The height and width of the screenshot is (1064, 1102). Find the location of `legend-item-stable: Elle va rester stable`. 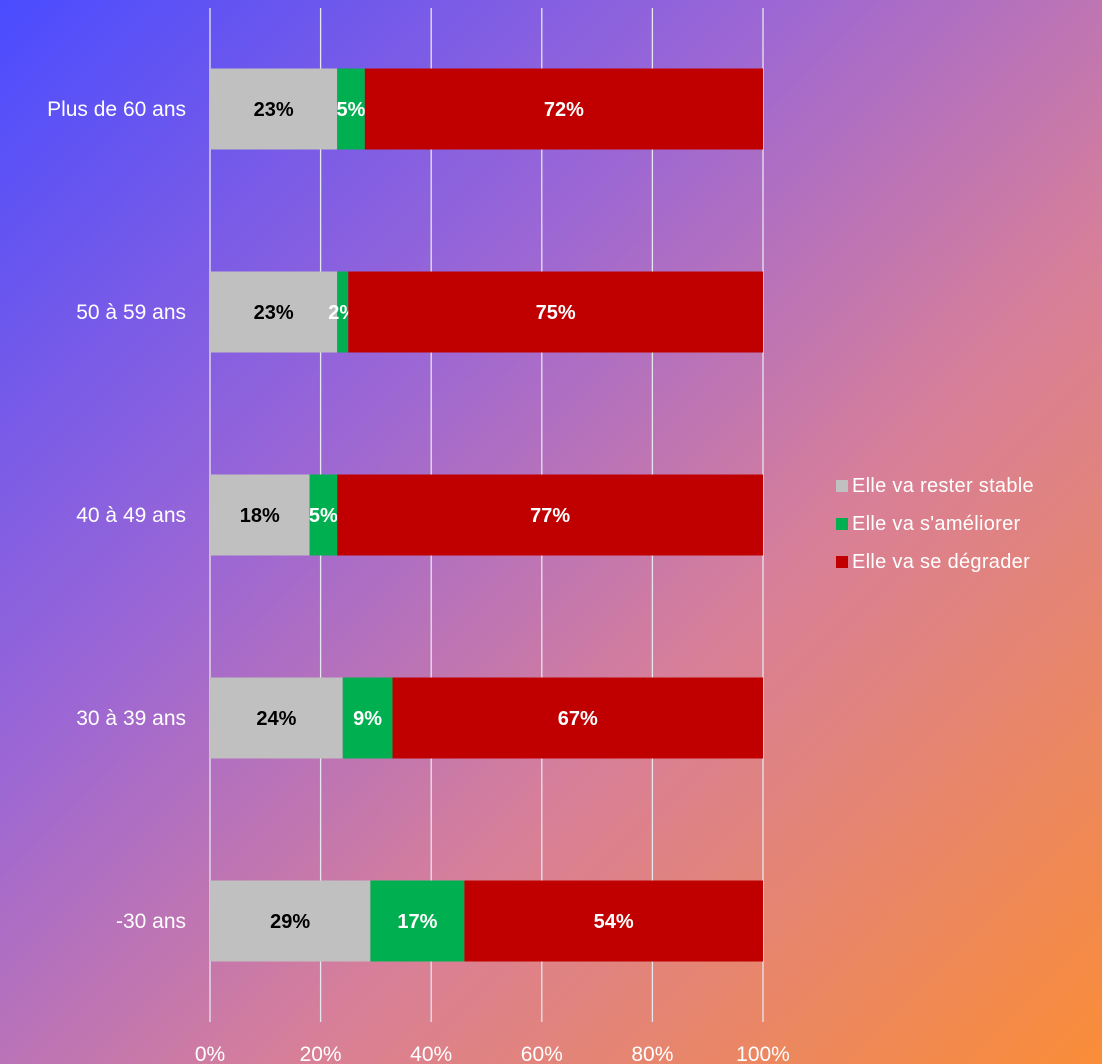

legend-item-stable: Elle va rester stable is located at coordinates (935, 486).